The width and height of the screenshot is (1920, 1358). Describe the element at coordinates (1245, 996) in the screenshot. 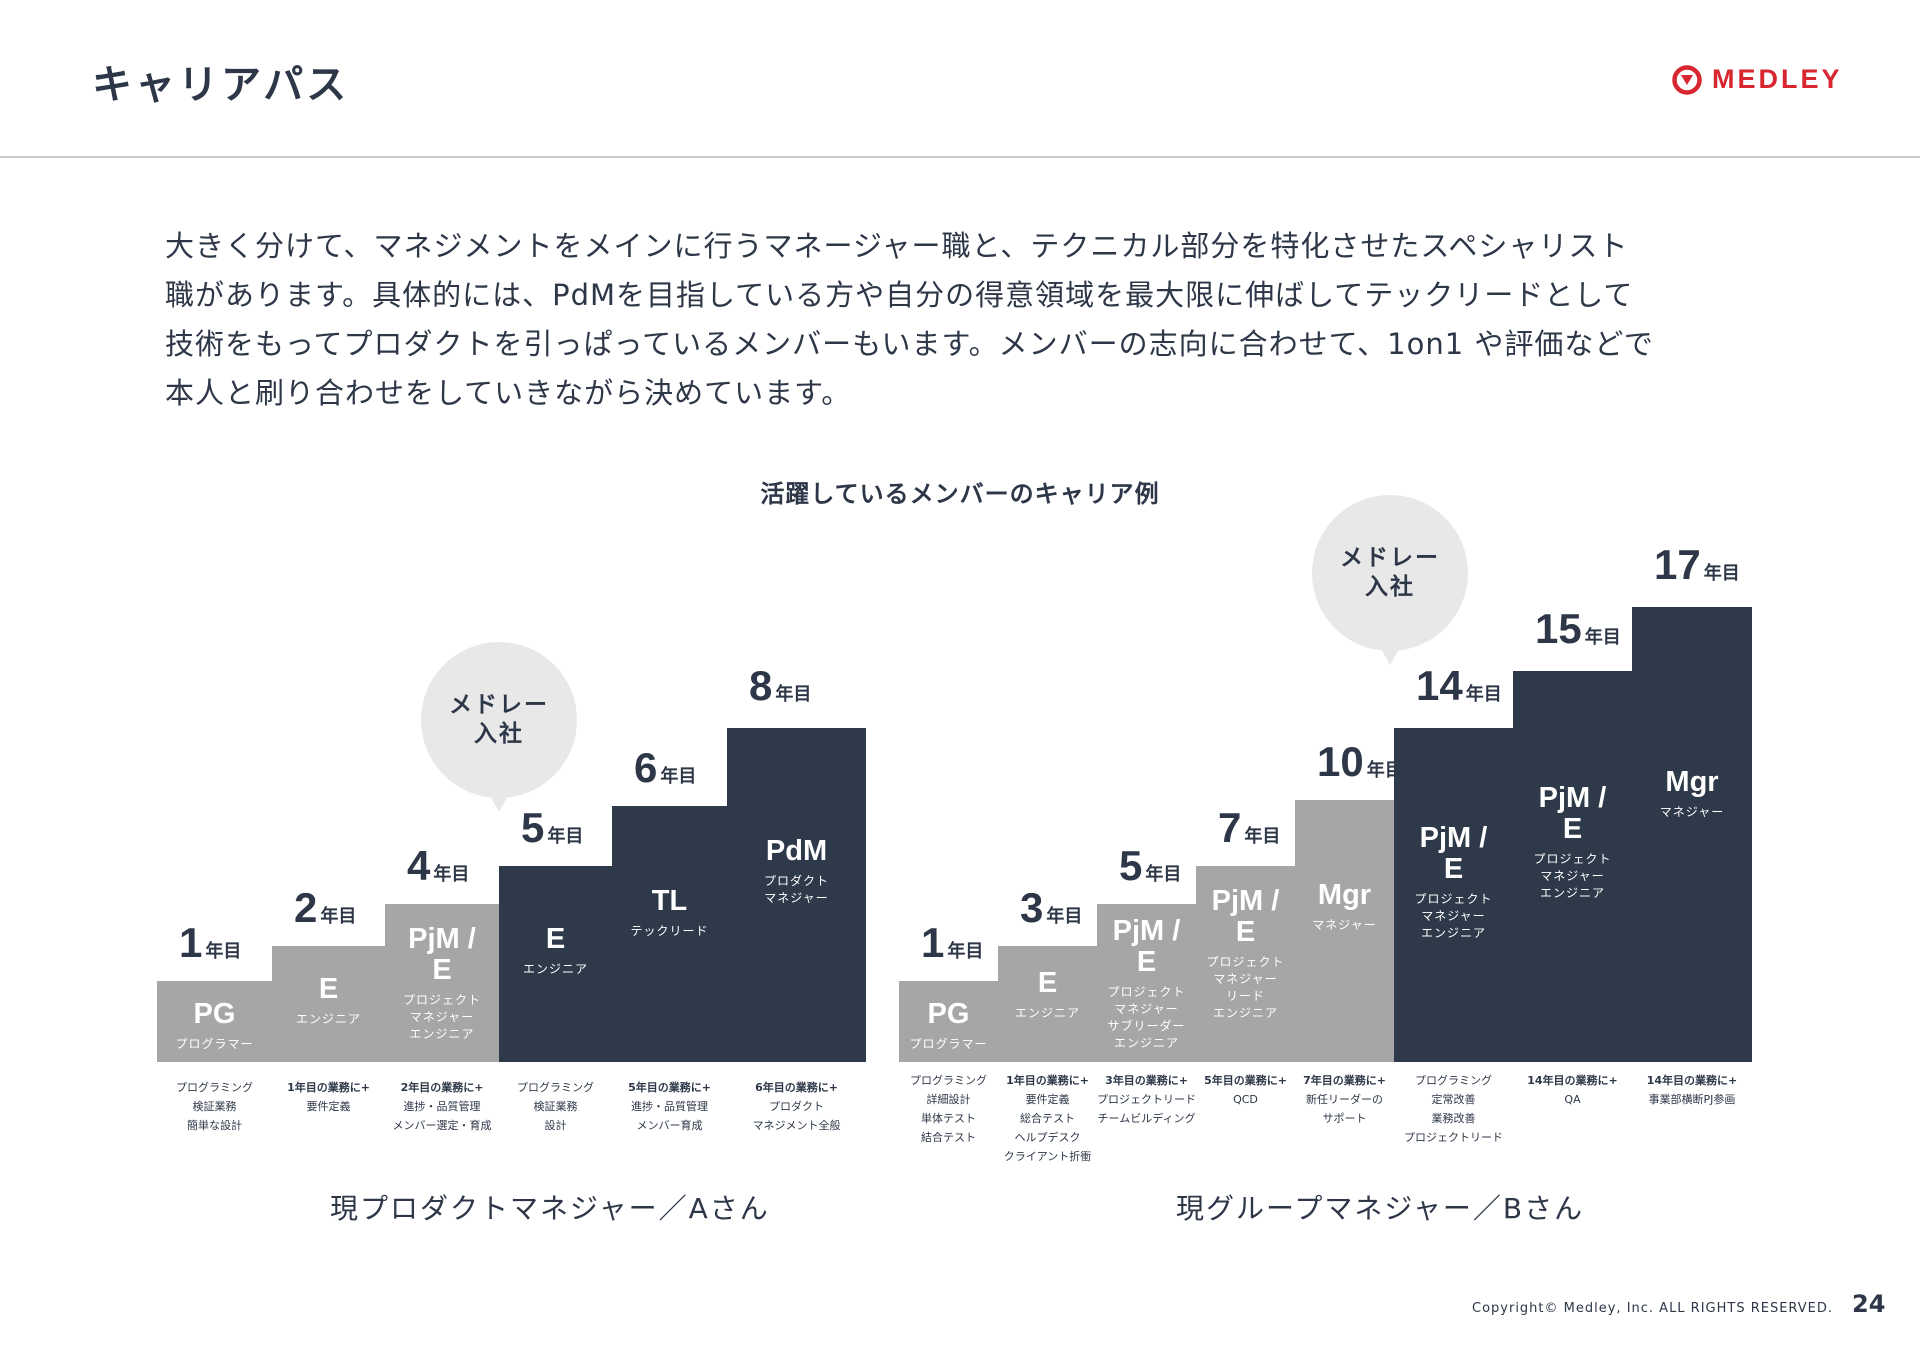

I see `step-role-name-line: リード` at that location.